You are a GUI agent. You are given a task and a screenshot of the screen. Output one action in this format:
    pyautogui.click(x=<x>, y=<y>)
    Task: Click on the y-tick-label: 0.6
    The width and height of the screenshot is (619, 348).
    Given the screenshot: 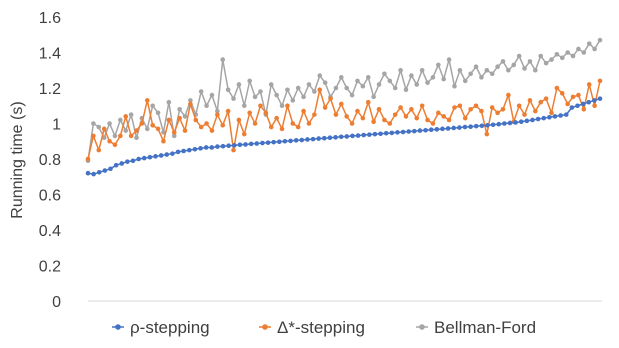 What is the action you would take?
    pyautogui.click(x=50, y=196)
    